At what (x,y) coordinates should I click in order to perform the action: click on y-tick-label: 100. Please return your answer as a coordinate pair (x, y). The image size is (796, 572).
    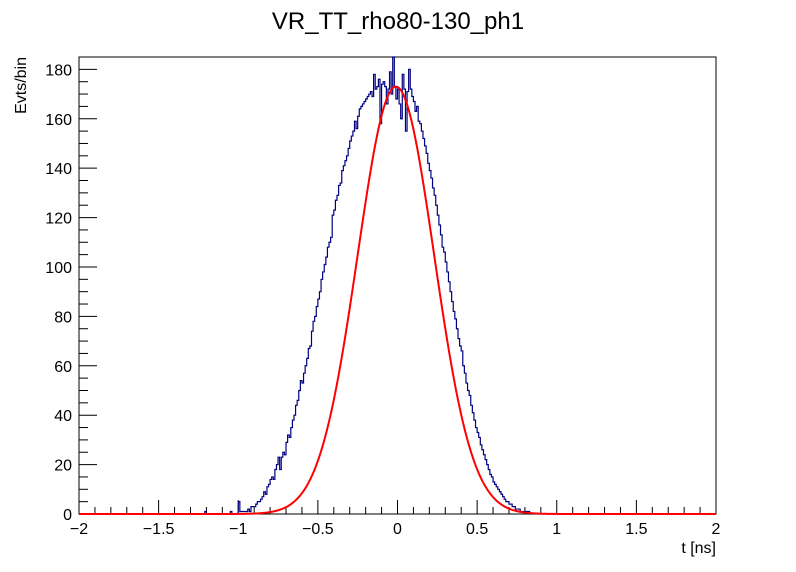
    Looking at the image, I should click on (58, 268).